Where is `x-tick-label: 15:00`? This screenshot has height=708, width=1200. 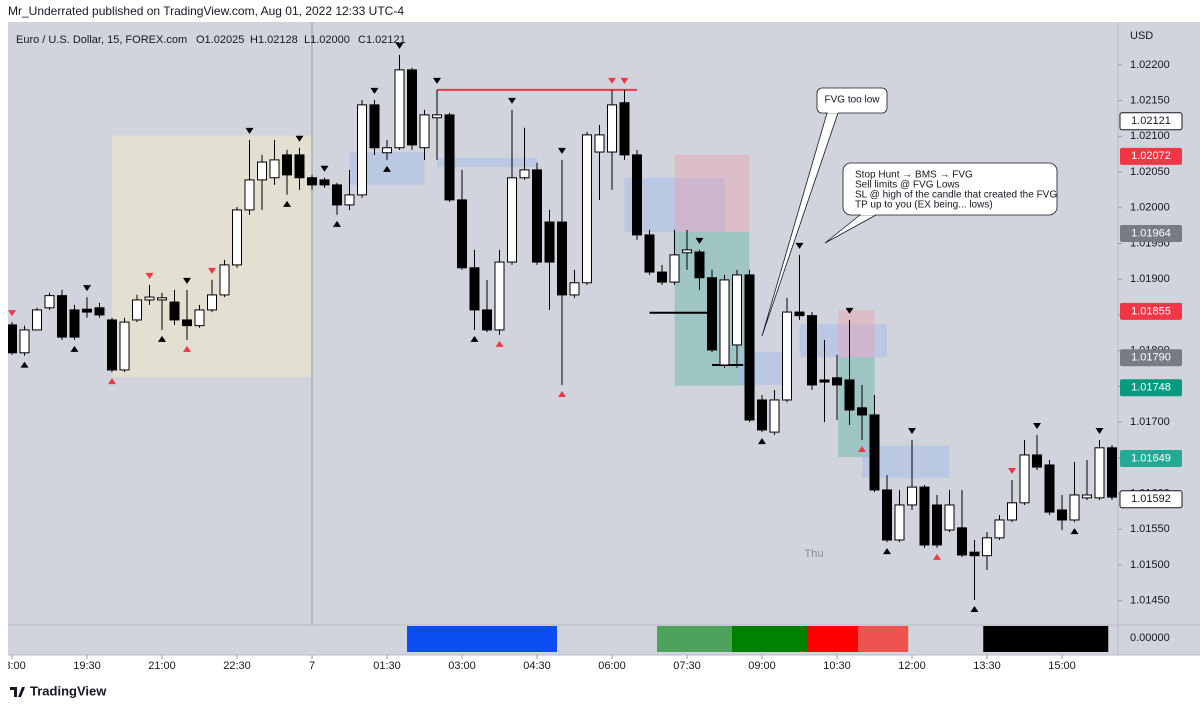 x-tick-label: 15:00 is located at coordinates (1062, 666).